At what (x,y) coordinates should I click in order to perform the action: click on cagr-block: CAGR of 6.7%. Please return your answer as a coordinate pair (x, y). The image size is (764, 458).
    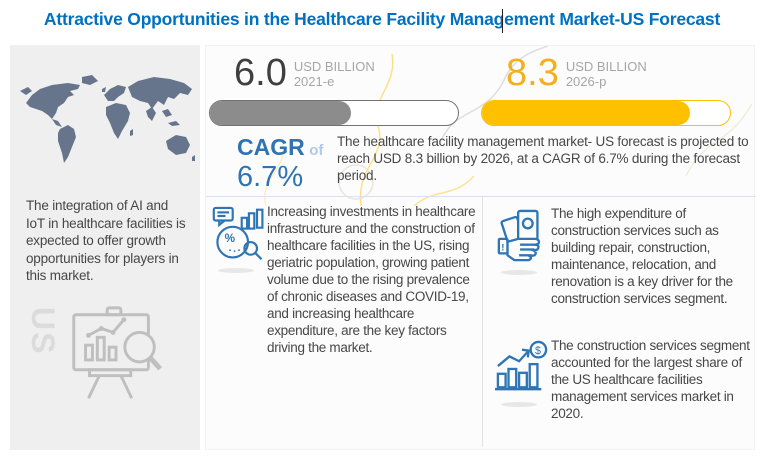
    Looking at the image, I should click on (292, 163).